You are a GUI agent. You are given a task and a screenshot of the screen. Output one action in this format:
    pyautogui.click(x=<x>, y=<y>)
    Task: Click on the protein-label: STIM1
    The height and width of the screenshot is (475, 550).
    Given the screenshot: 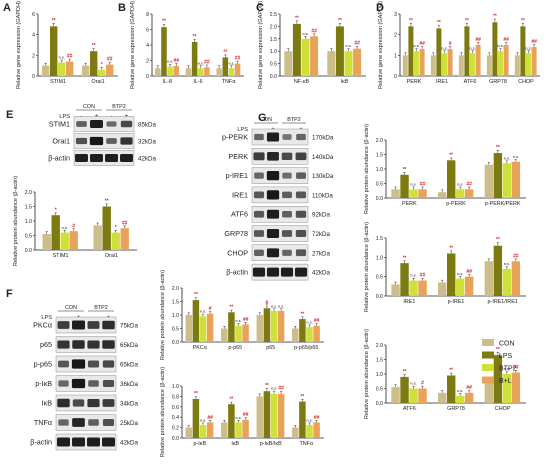 What is the action you would take?
    pyautogui.click(x=59, y=124)
    